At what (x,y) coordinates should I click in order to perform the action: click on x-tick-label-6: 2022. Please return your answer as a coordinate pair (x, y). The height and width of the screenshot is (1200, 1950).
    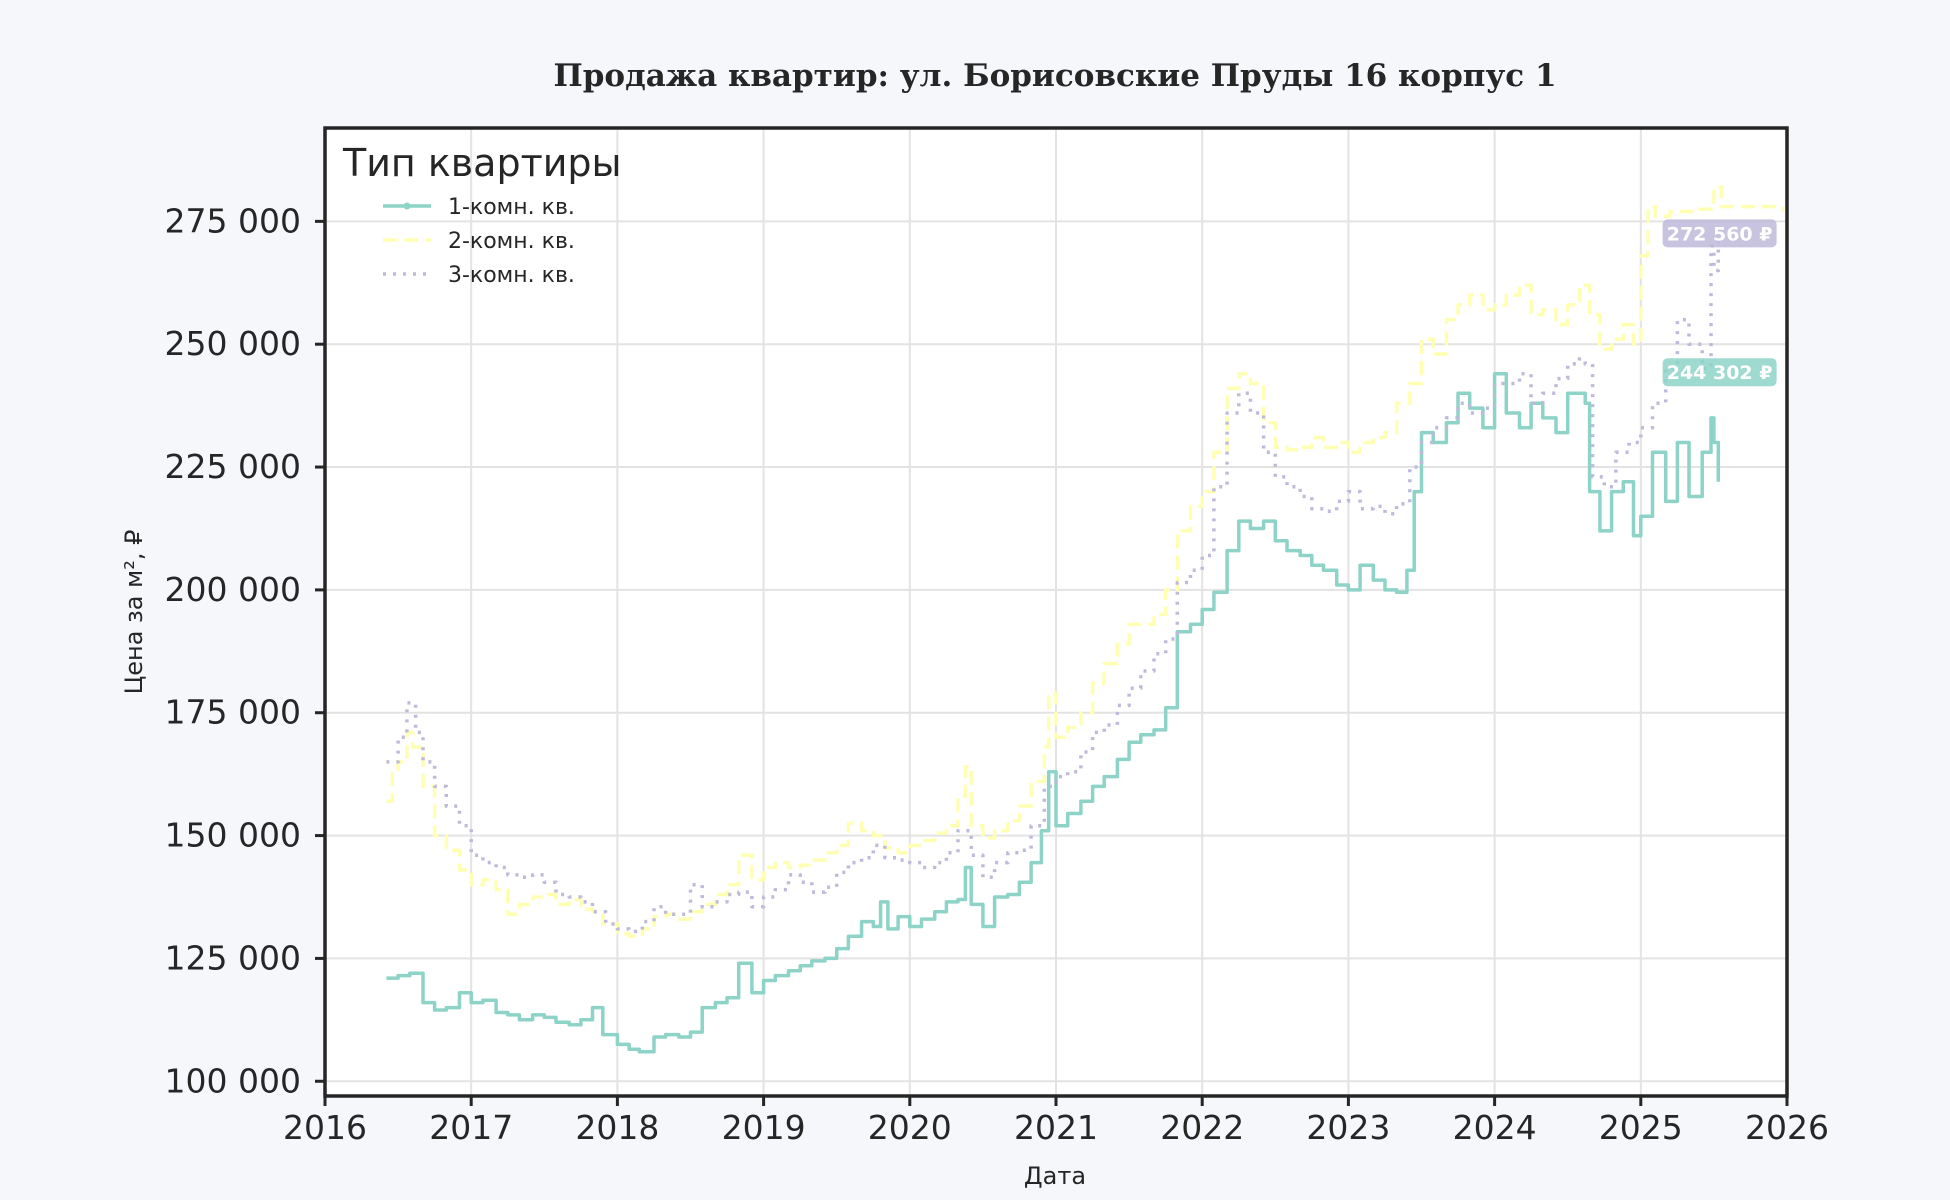
    Looking at the image, I should click on (1202, 1127).